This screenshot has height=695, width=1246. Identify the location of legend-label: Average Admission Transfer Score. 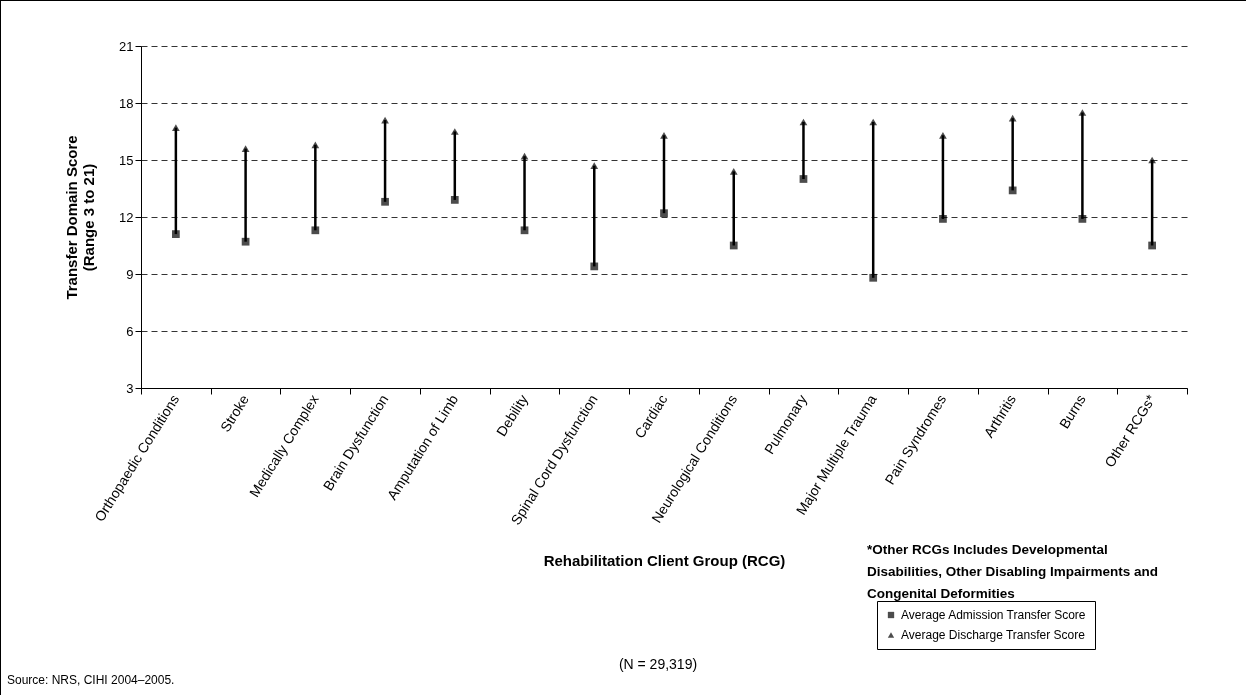
(993, 615).